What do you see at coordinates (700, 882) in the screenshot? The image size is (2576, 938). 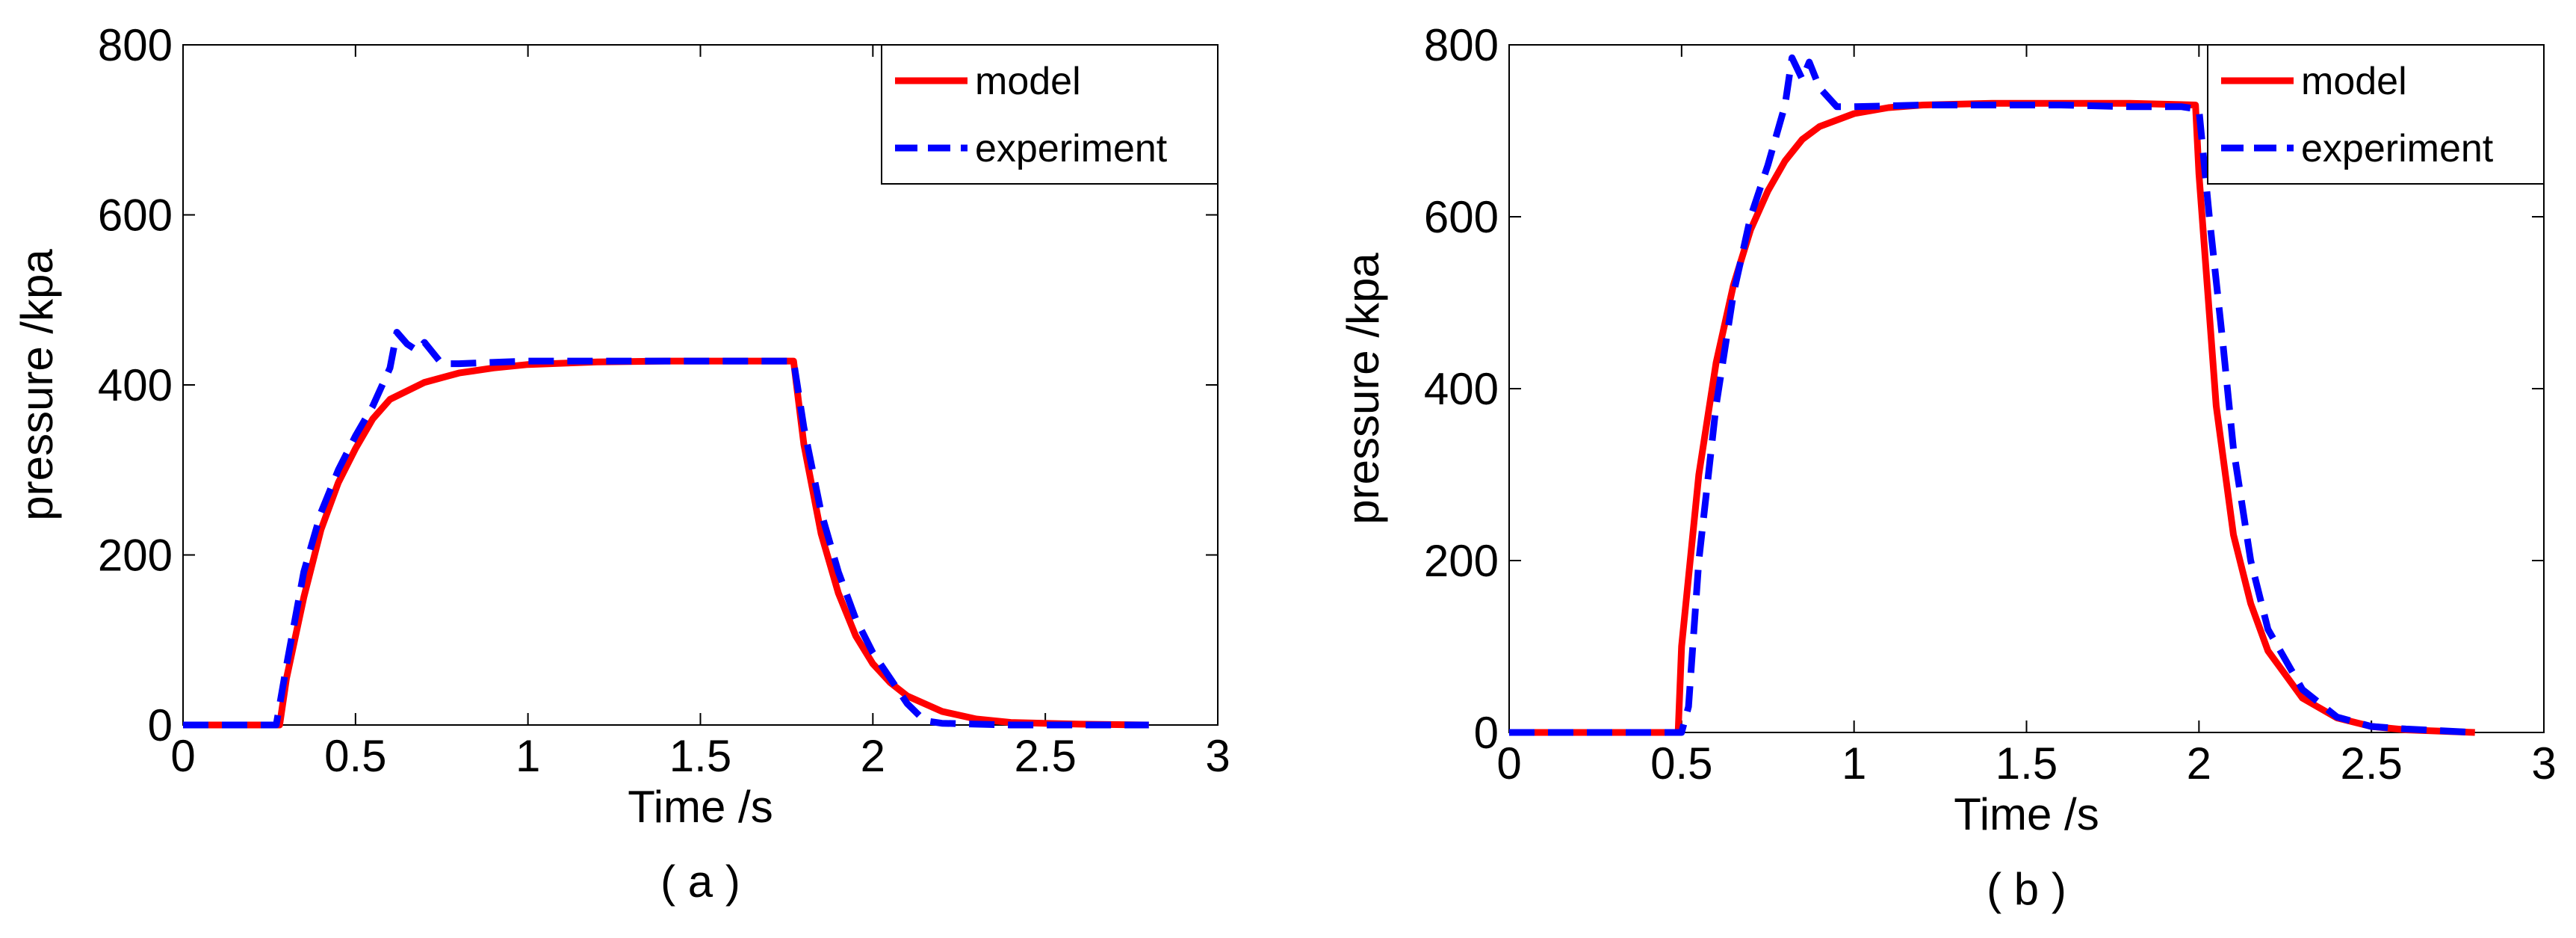 I see `panel-caption: ( a )` at bounding box center [700, 882].